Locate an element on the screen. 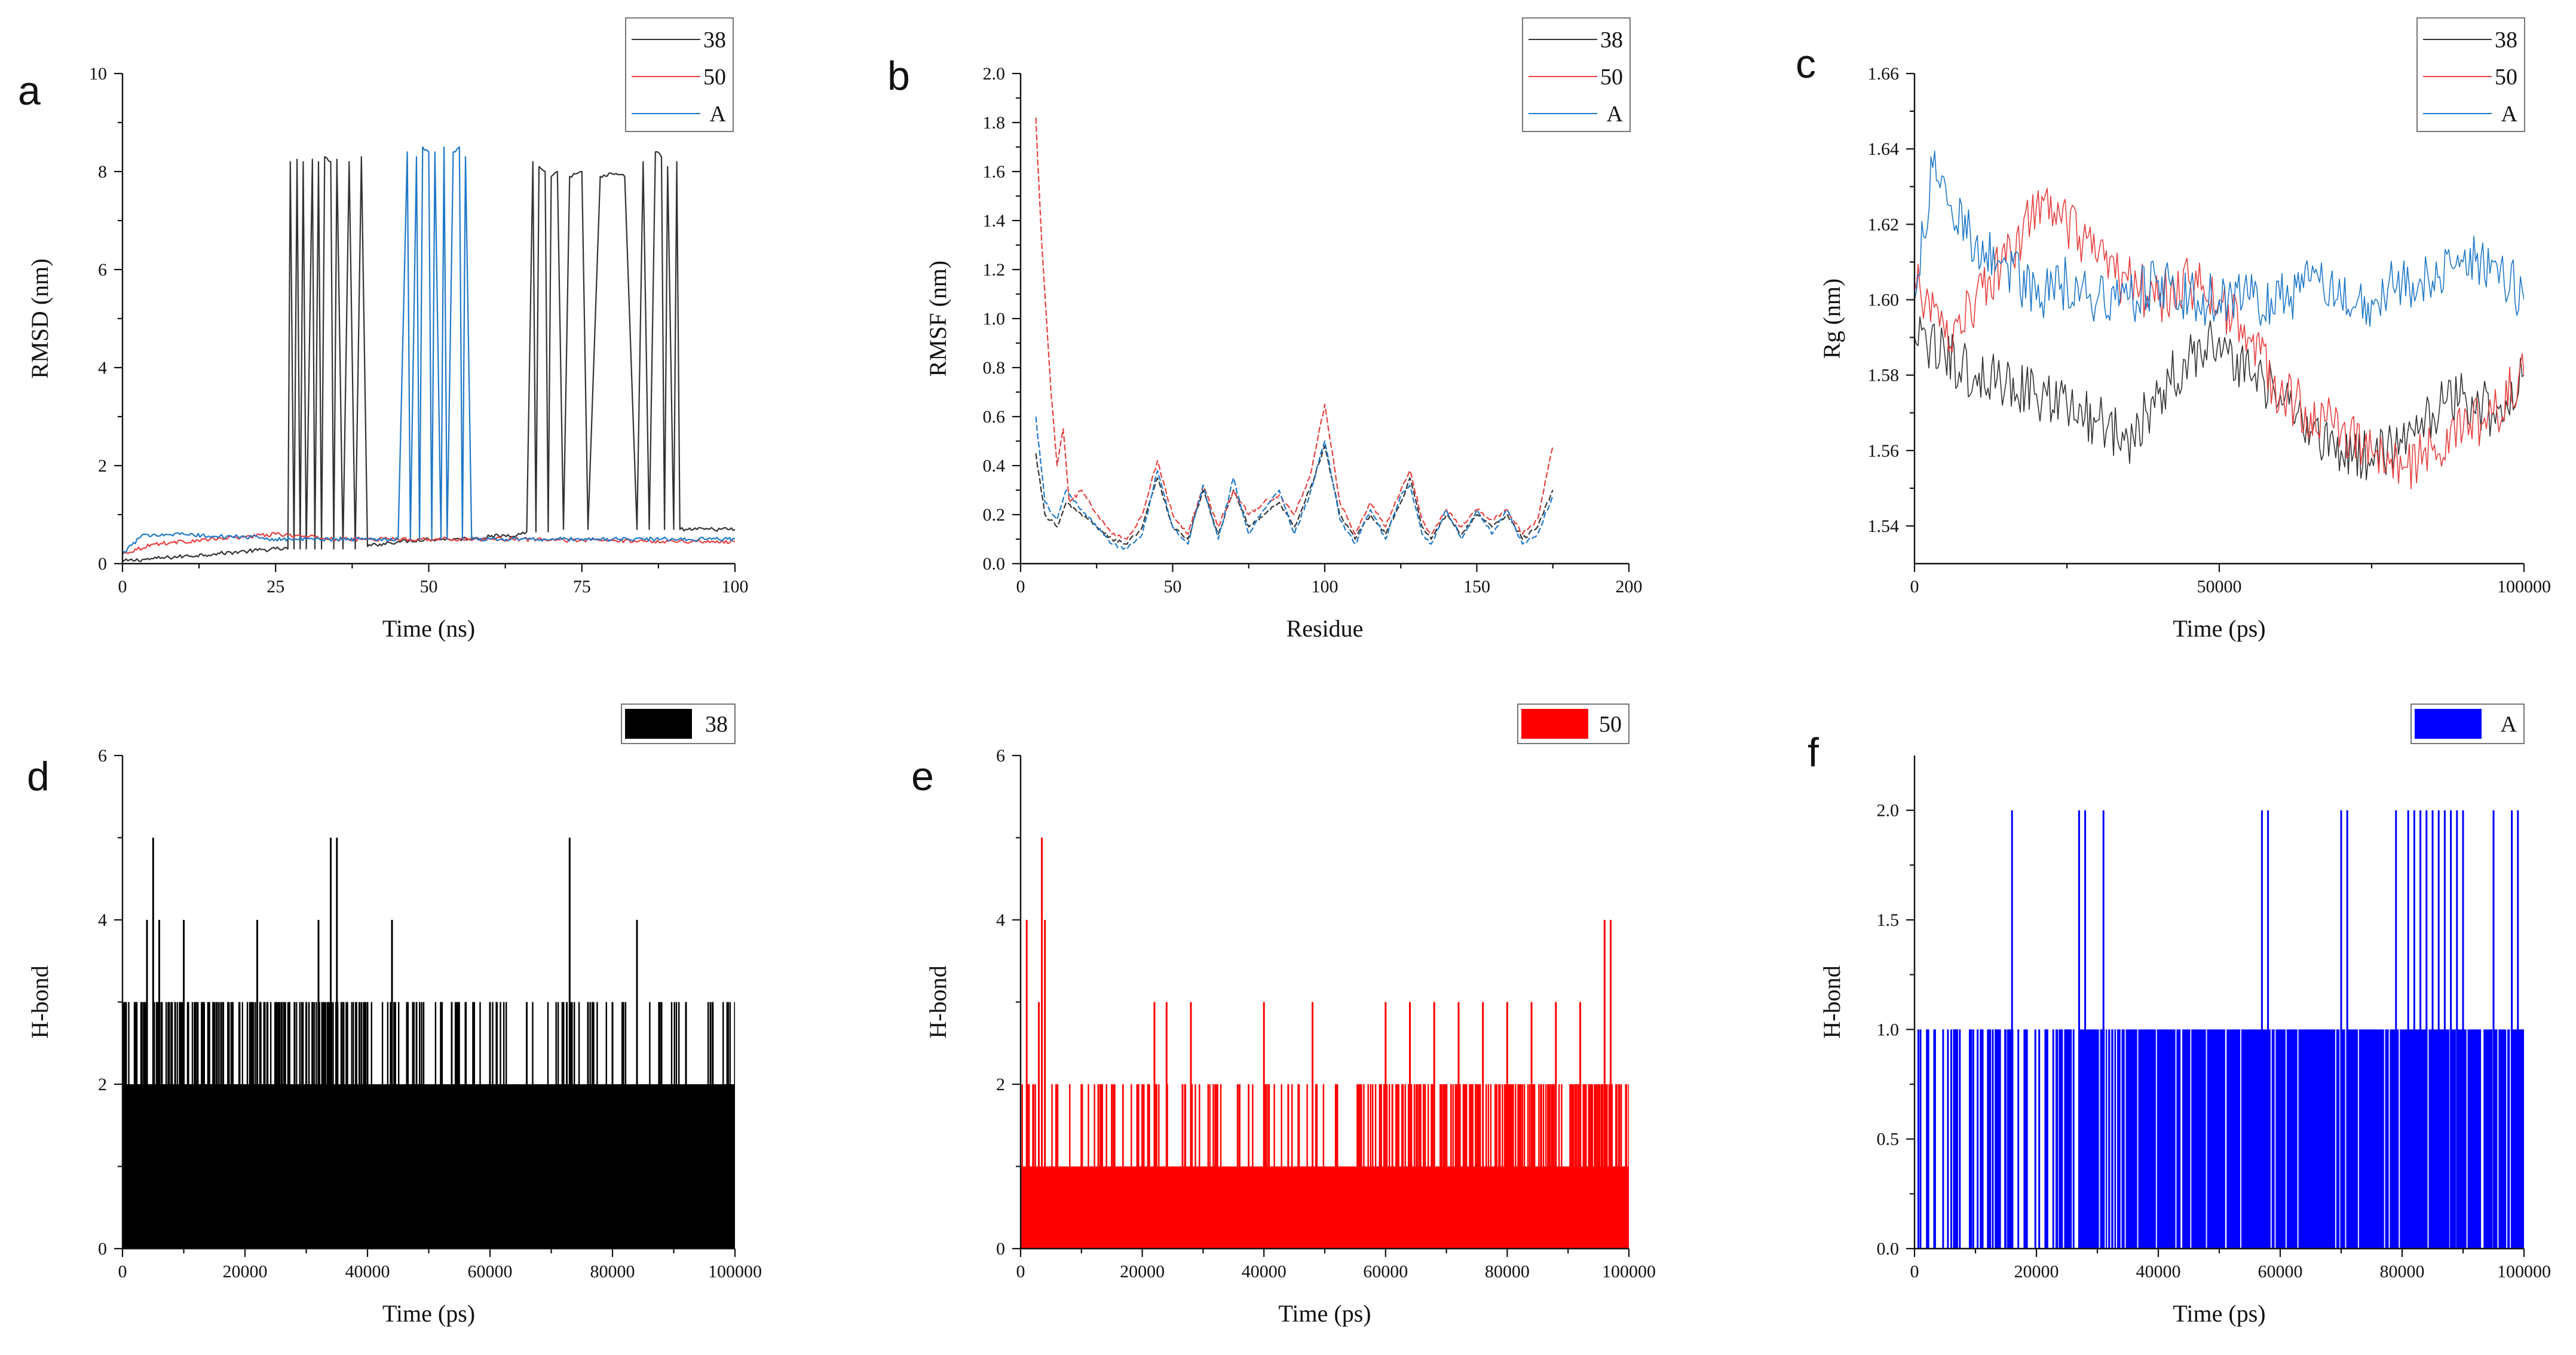  x-tick-label-e: 80000 is located at coordinates (1508, 1271).